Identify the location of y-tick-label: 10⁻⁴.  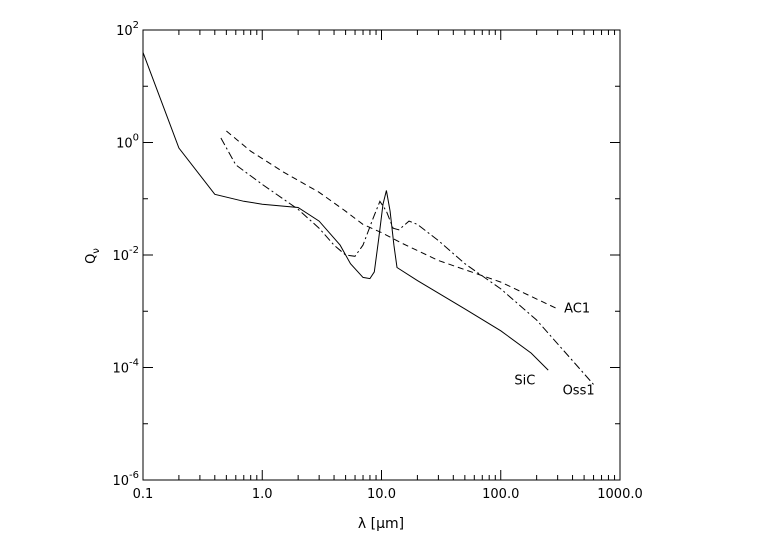
(125, 367).